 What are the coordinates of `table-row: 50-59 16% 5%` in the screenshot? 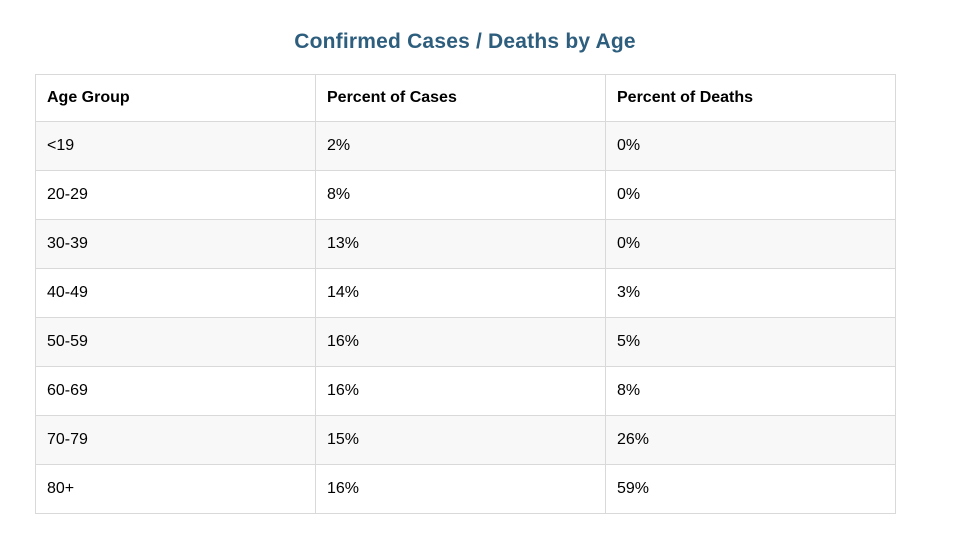 It's located at (465, 342).